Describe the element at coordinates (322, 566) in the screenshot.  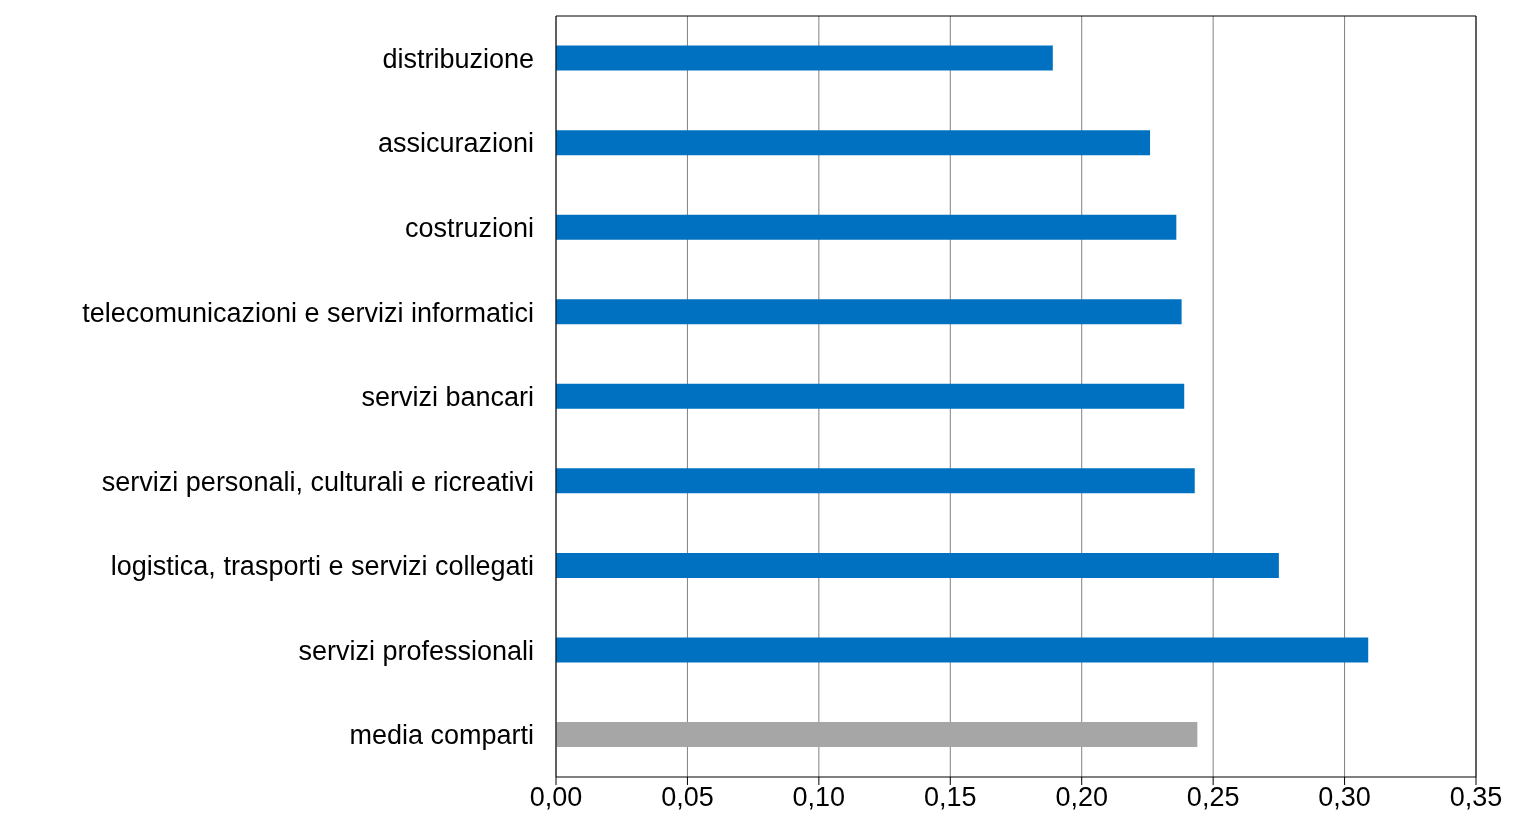
I see `y-tick-label: logistica, trasporti e servizi collegati` at that location.